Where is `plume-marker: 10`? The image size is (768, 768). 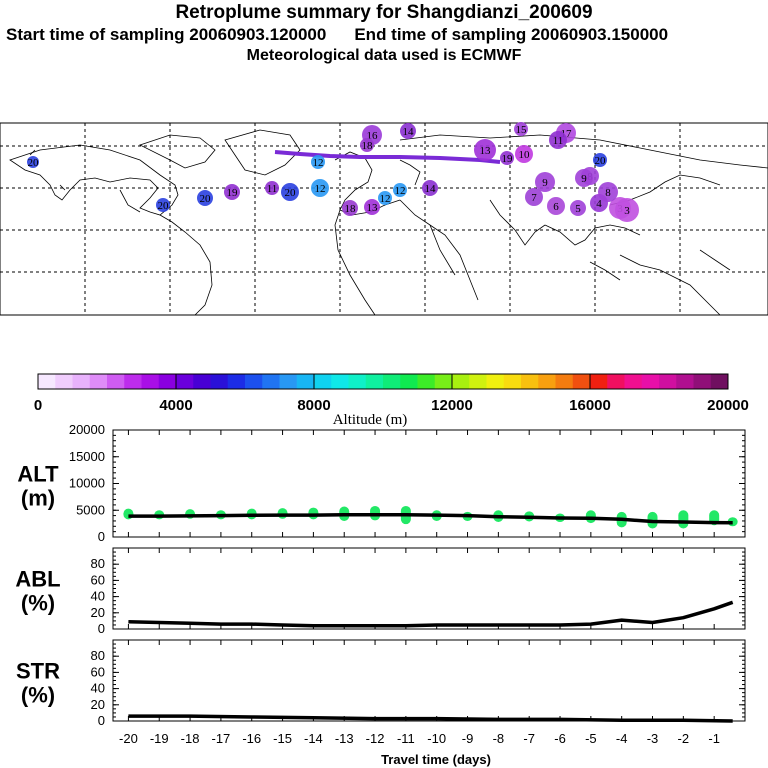 plume-marker: 10 is located at coordinates (524, 154).